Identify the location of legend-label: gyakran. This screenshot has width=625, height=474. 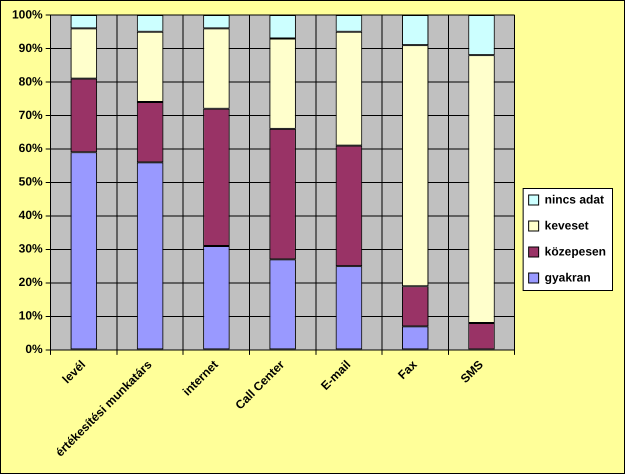
(567, 277).